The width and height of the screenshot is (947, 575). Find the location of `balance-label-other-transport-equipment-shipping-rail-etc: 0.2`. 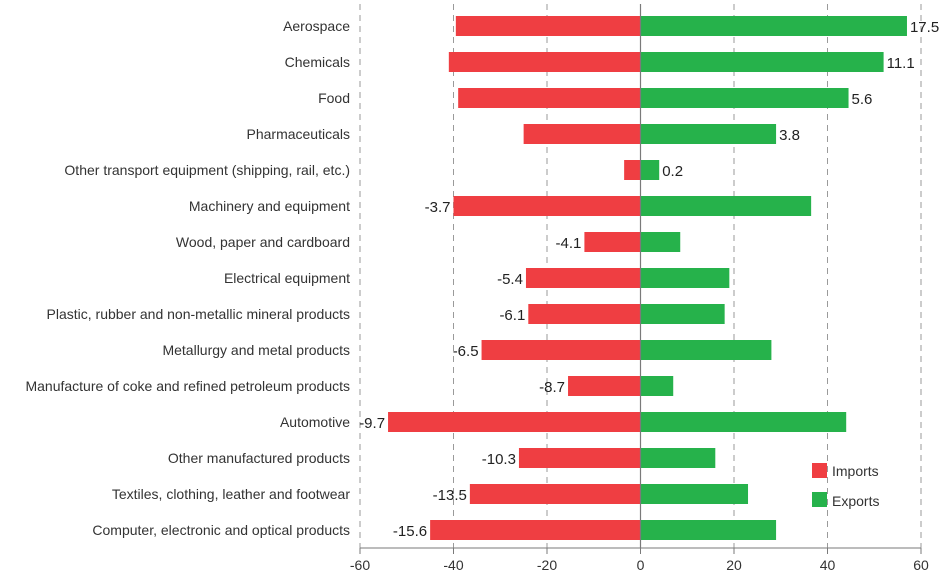

balance-label-other-transport-equipment-shipping-rail-etc: 0.2 is located at coordinates (672, 171).